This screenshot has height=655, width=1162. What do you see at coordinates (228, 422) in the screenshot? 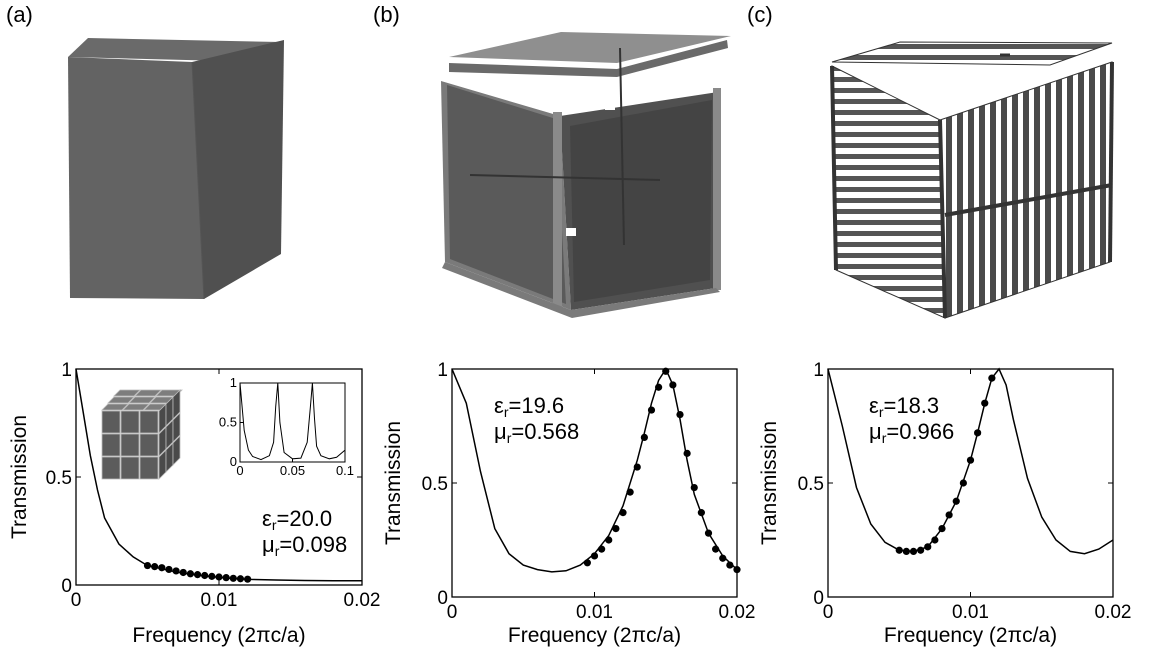
I see `inset-y-tick-label: 0.5` at bounding box center [228, 422].